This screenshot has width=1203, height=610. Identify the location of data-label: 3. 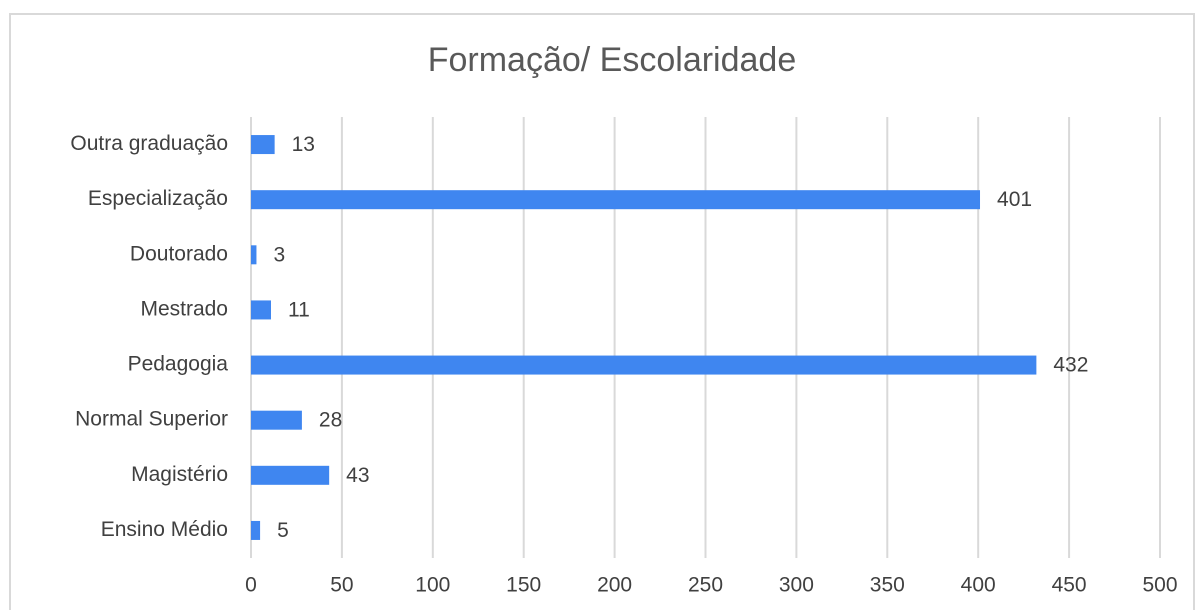
(279, 254).